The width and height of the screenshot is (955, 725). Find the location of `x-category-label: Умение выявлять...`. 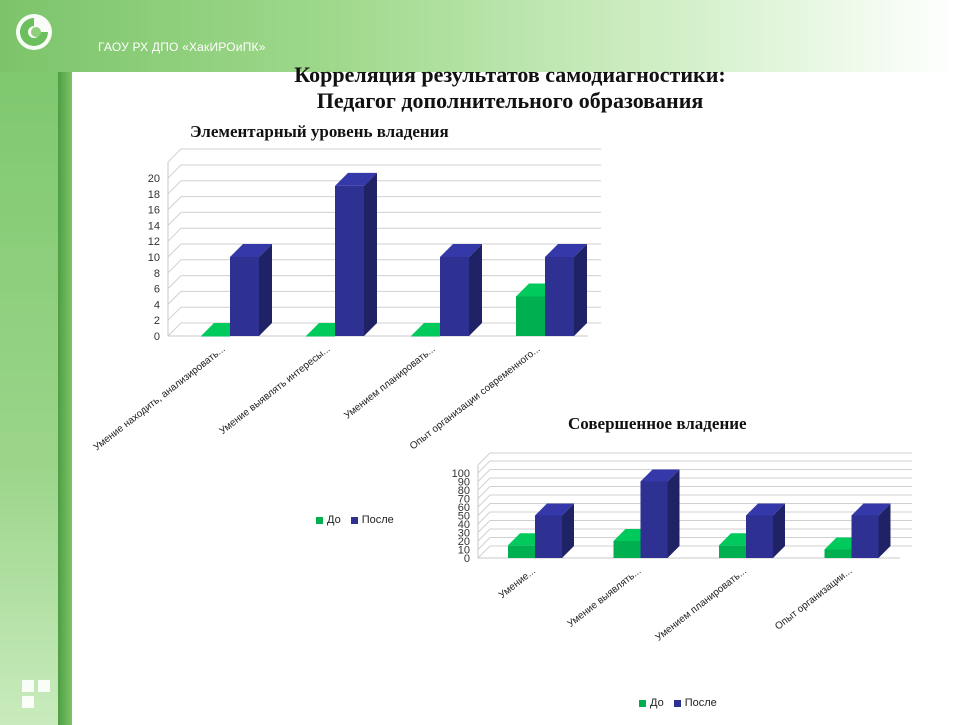

x-category-label: Умение выявлять... is located at coordinates (605, 598).